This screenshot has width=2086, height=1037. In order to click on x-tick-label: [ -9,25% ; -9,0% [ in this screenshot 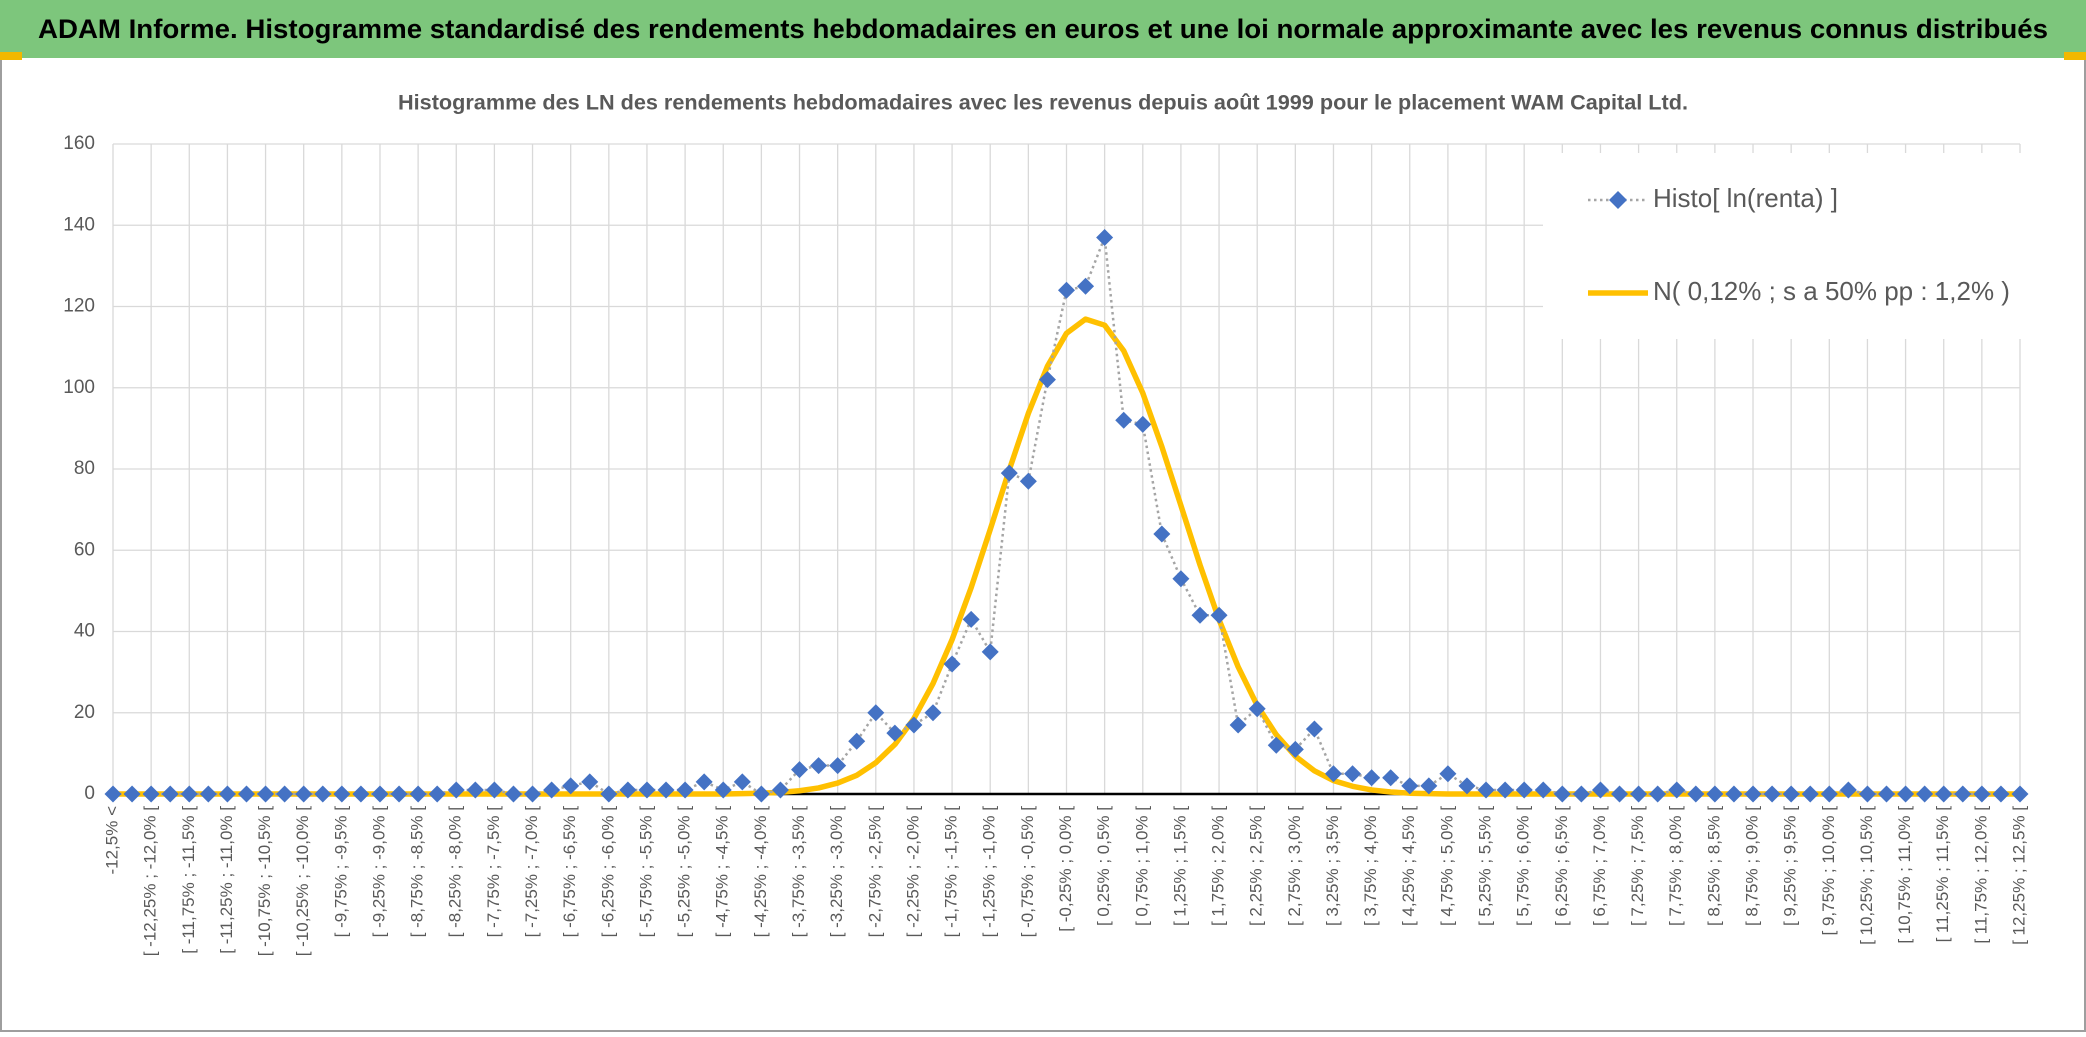, I will do `click(378, 872)`.